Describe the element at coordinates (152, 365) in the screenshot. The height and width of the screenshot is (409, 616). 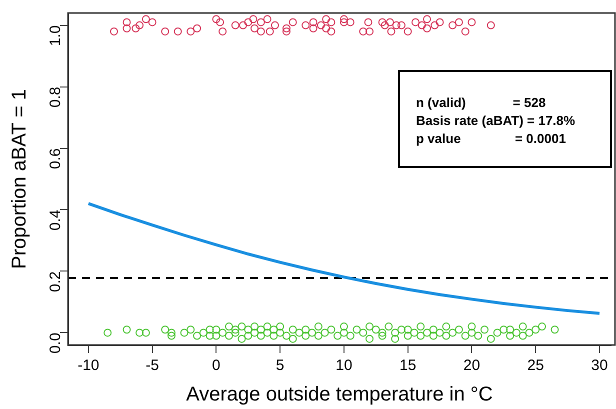
I see `x-tick-label: -5` at that location.